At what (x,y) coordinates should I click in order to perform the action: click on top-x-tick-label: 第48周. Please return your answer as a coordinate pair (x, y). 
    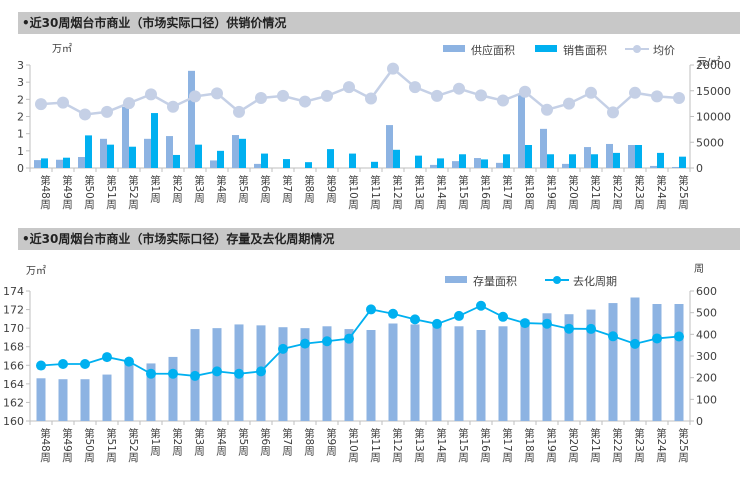
    Looking at the image, I should click on (45, 192).